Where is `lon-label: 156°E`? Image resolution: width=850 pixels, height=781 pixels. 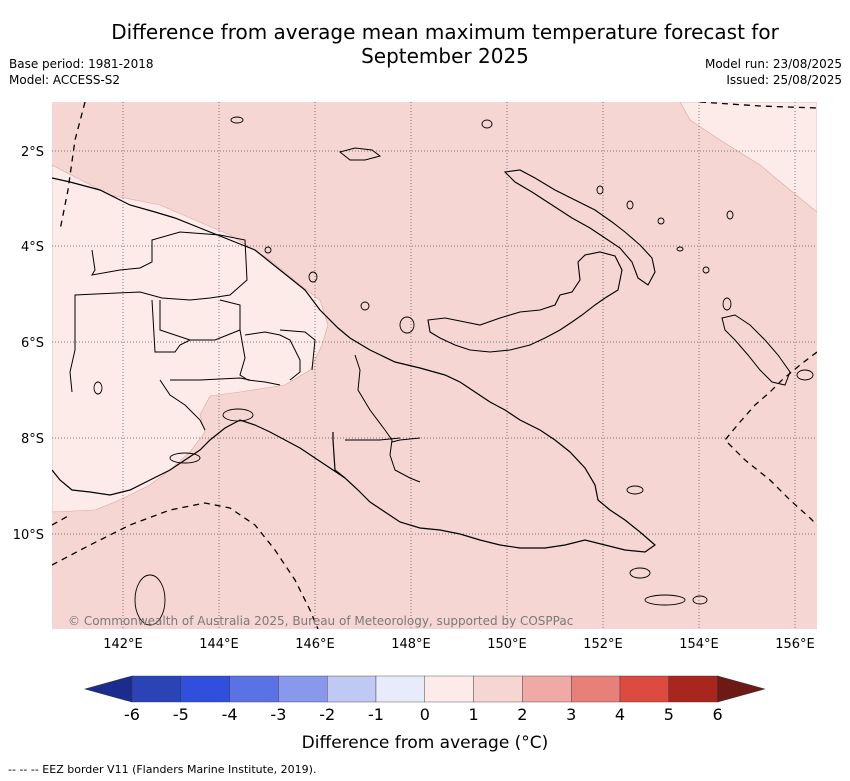 lon-label: 156°E is located at coordinates (795, 644).